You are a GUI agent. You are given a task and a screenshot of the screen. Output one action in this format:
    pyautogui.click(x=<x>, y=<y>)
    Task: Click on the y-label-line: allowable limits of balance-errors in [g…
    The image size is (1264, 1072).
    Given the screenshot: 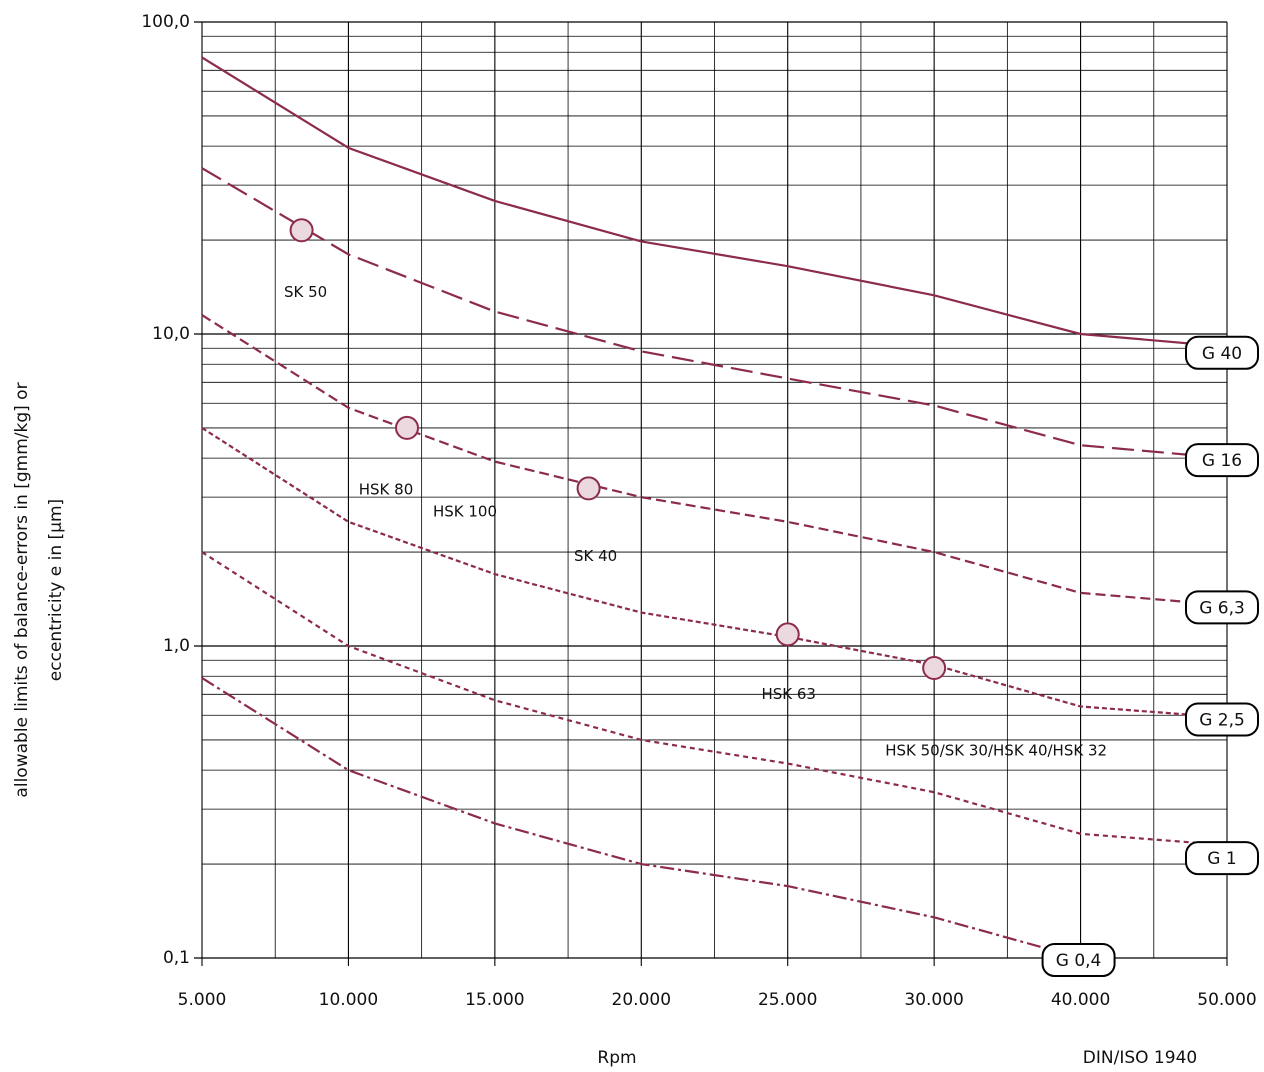 What is the action you would take?
    pyautogui.click(x=22, y=589)
    